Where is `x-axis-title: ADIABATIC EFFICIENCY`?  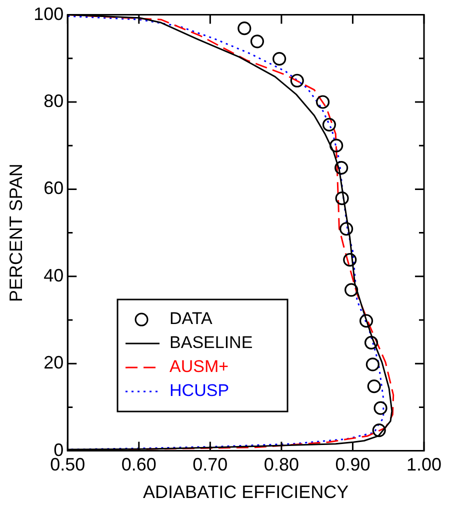
x-axis-title: ADIABATIC EFFICIENCY is located at coordinates (245, 492).